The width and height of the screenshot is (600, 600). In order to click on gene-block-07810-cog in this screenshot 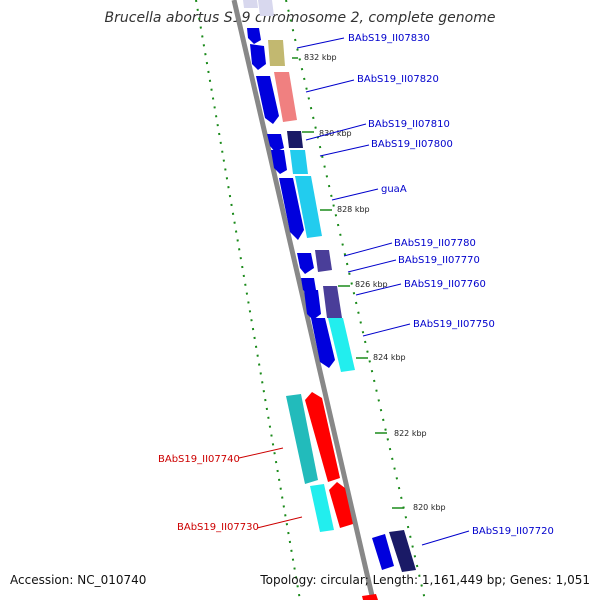, I will do `click(295, 139)`.